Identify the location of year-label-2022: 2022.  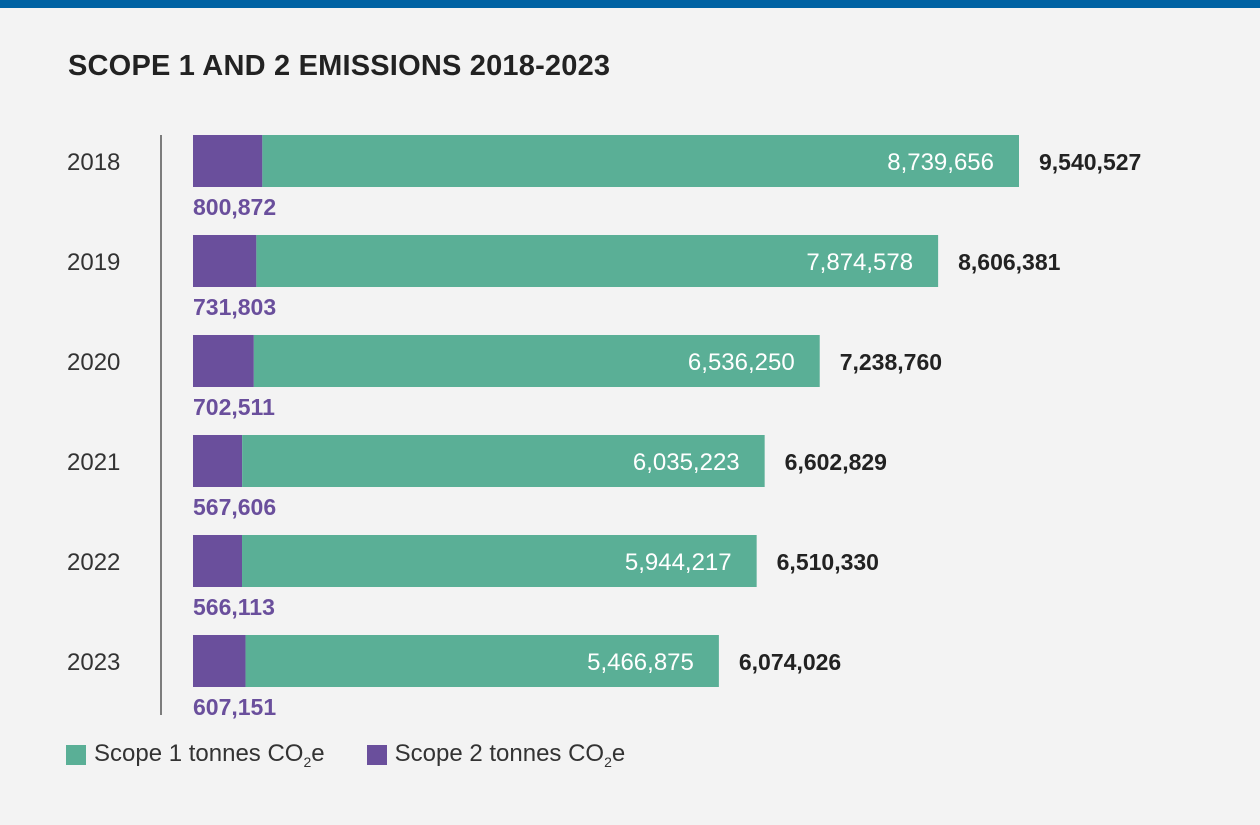
(93, 562).